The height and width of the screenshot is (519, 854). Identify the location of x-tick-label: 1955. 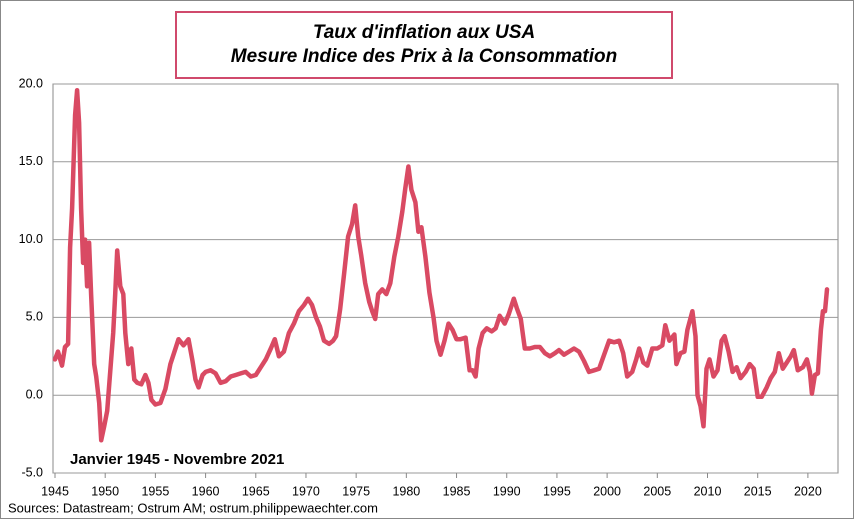
(155, 491).